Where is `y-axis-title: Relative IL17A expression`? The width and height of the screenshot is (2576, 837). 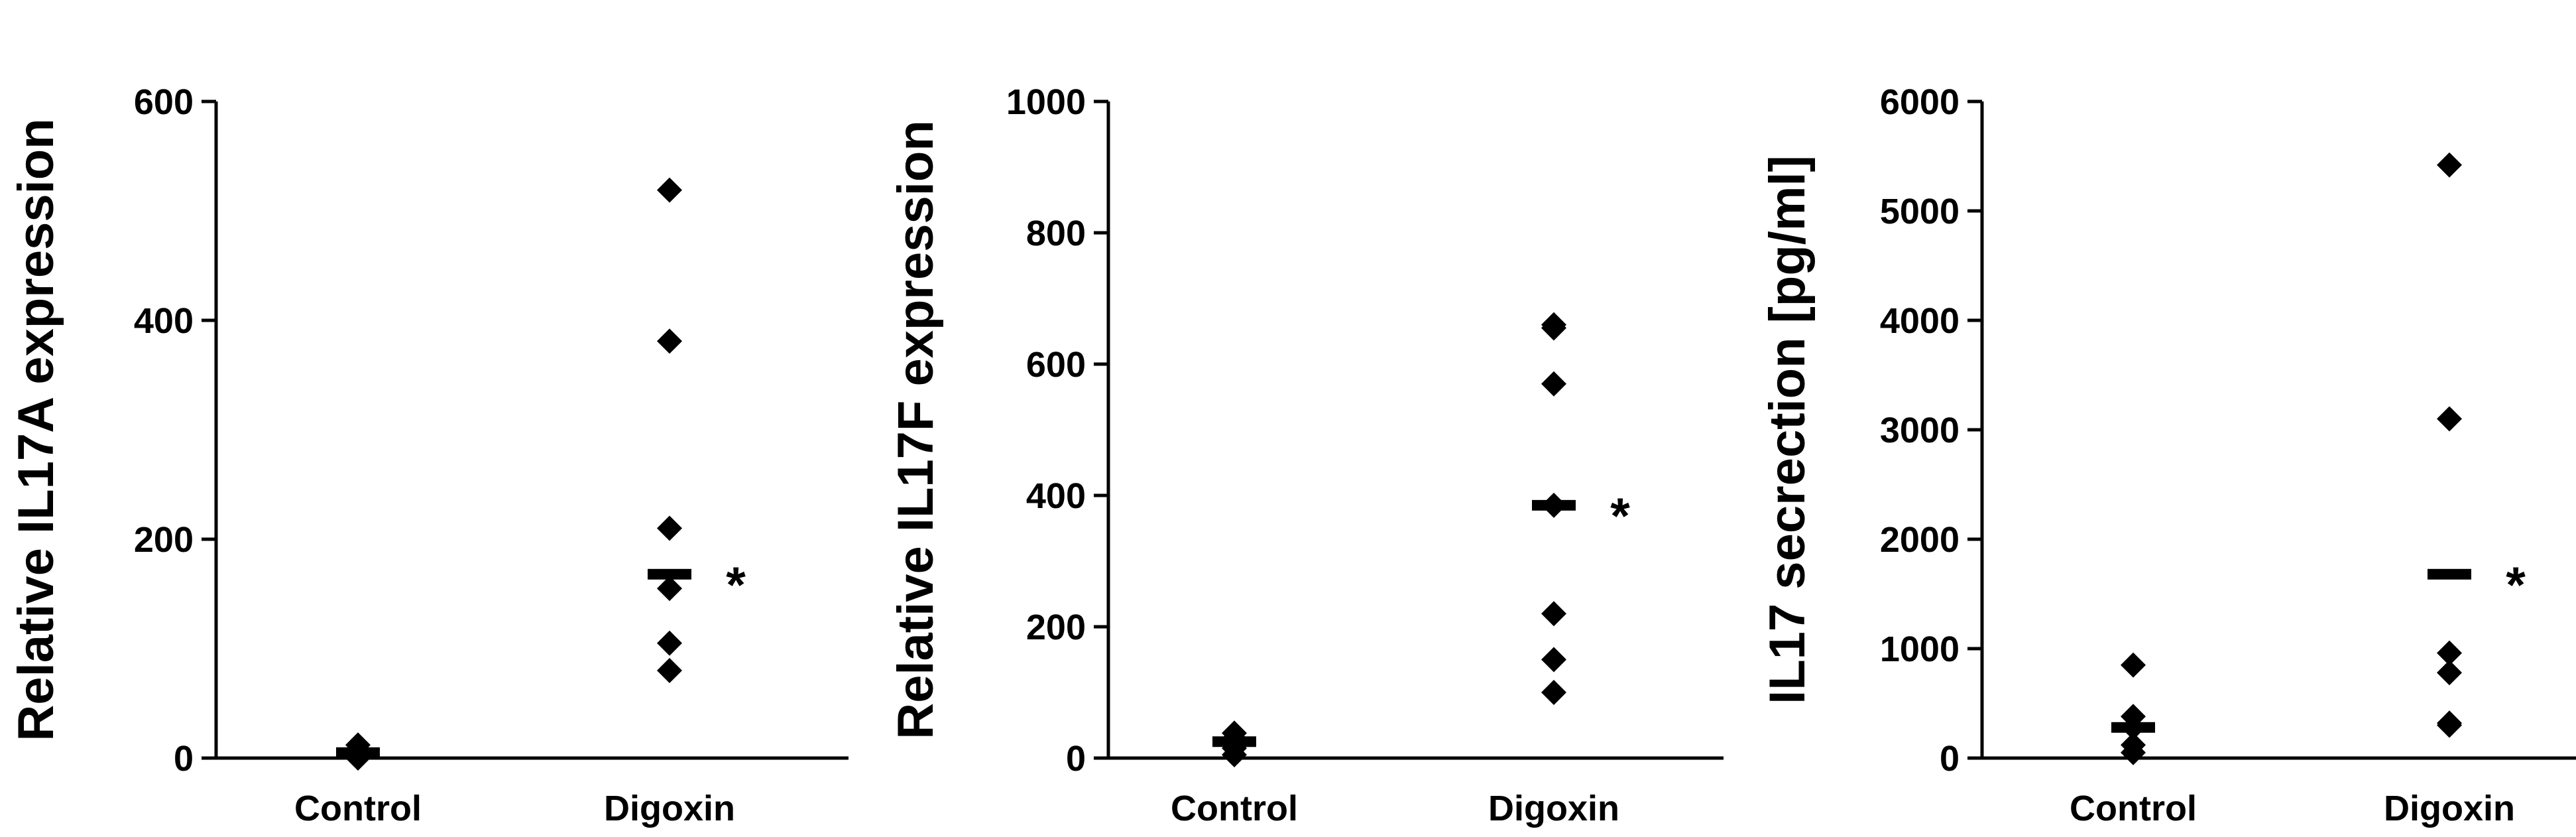
y-axis-title: Relative IL17A expression is located at coordinates (36, 429).